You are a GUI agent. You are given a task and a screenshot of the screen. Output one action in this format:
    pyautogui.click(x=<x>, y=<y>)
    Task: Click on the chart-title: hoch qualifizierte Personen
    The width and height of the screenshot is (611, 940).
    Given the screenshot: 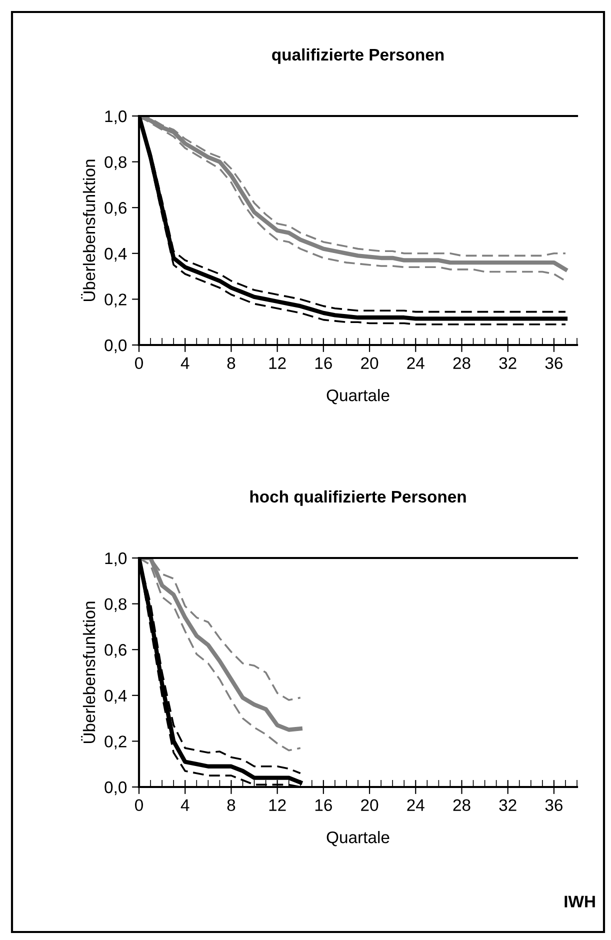 What is the action you would take?
    pyautogui.click(x=358, y=498)
    